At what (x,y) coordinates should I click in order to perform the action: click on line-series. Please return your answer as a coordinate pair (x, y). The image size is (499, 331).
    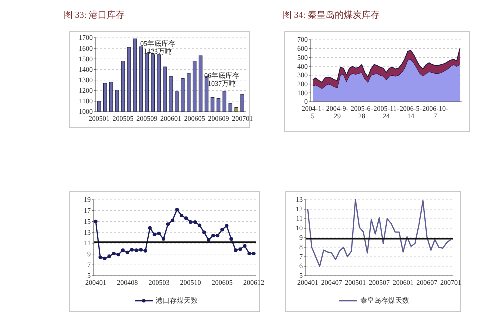
    Looking at the image, I should click on (379, 233).